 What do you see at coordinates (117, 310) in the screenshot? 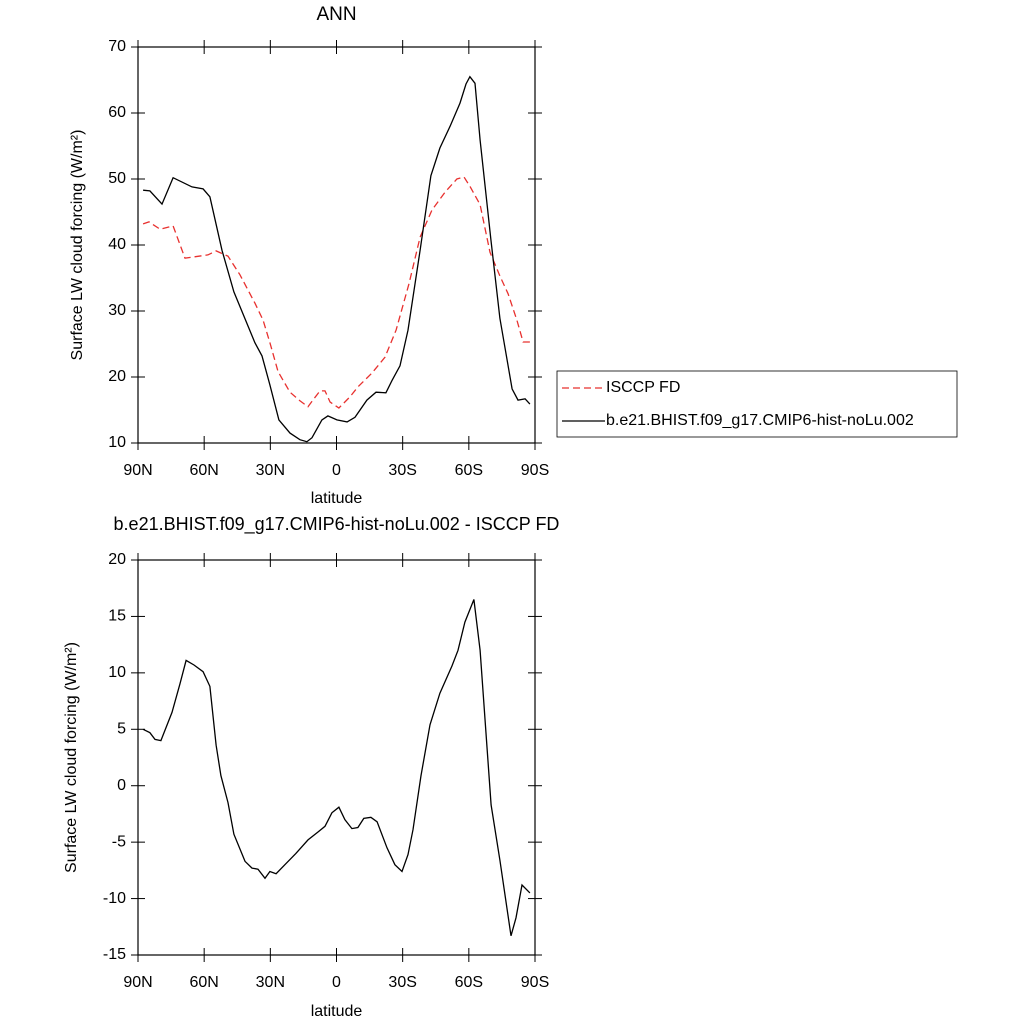
I see `y-tick-label: 30` at bounding box center [117, 310].